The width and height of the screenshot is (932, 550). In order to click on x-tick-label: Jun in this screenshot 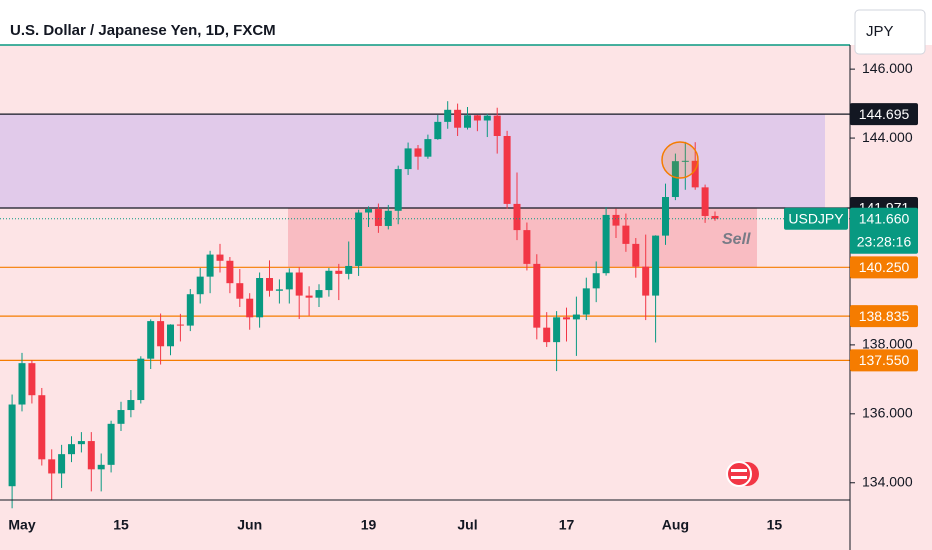, I will do `click(249, 525)`.